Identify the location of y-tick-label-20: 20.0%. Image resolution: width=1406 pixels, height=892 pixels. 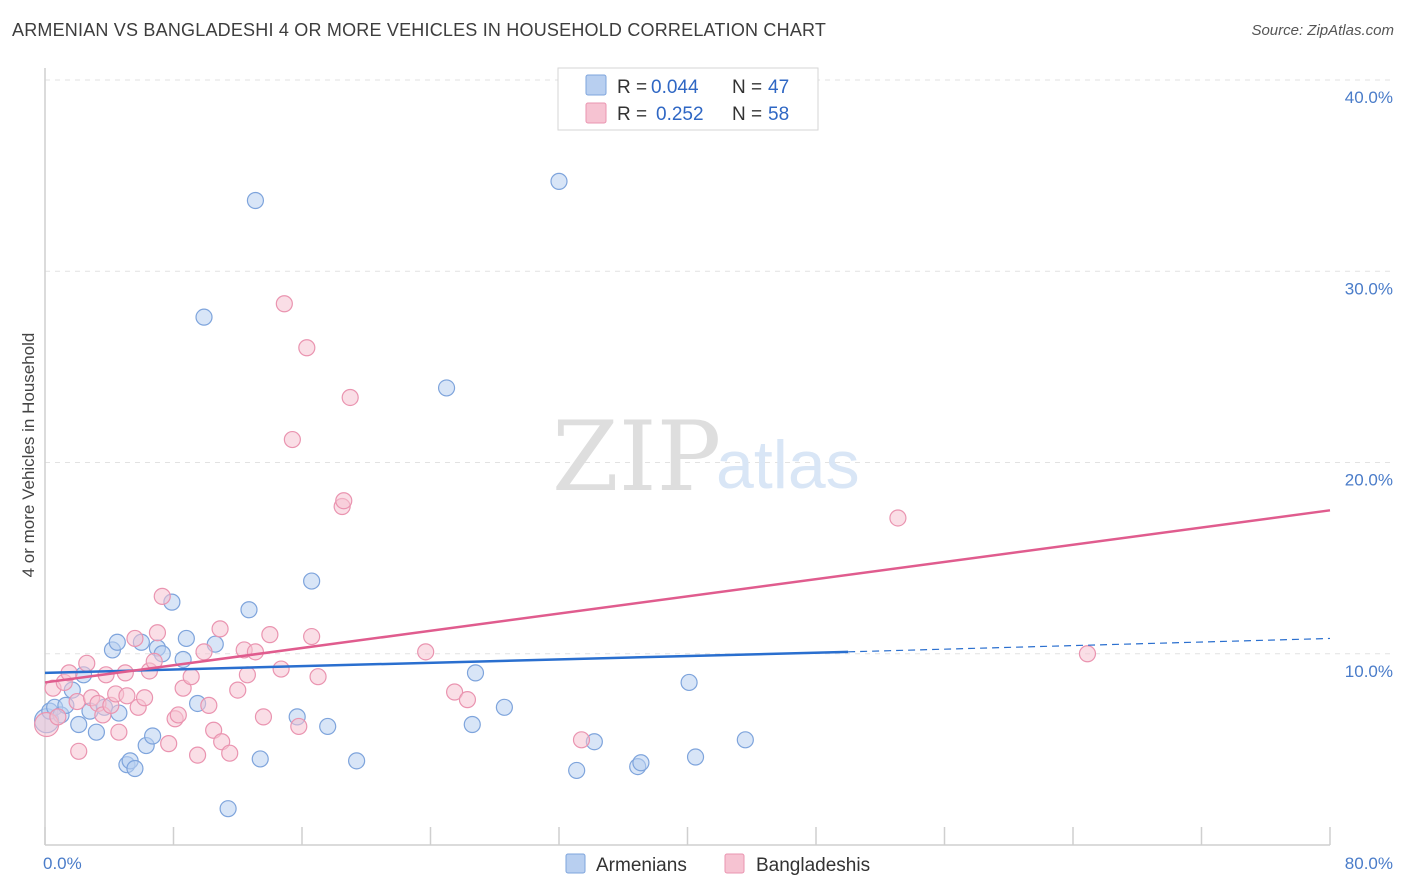
(1369, 480).